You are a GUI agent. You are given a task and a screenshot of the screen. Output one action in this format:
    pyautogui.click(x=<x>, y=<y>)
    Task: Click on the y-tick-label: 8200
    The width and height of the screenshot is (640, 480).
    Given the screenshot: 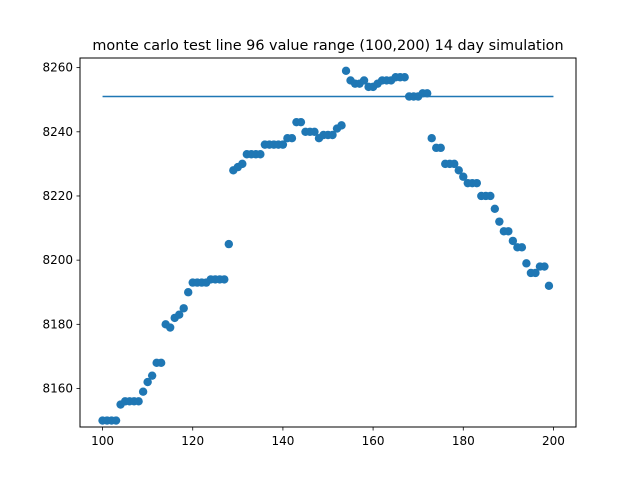 What is the action you would take?
    pyautogui.click(x=57, y=260)
    